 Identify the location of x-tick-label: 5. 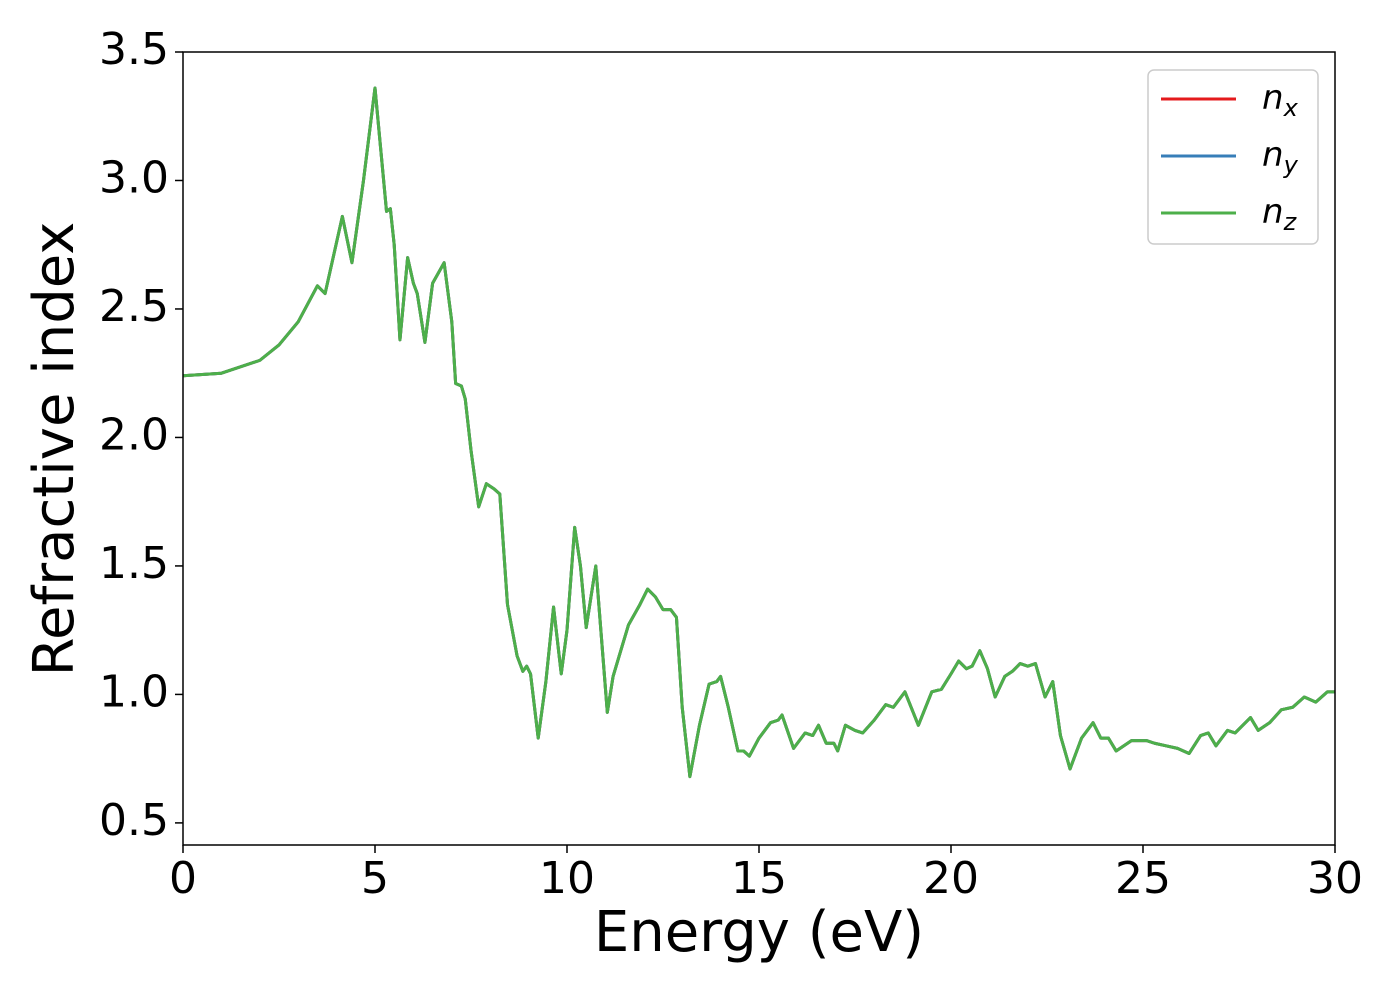
(375, 878).